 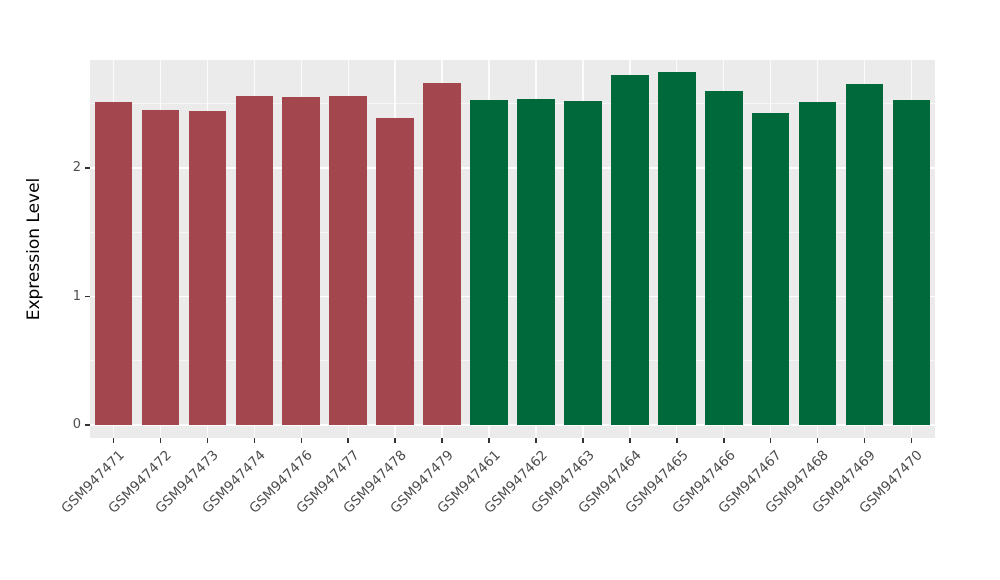 What do you see at coordinates (76, 167) in the screenshot?
I see `y-tick-label: 2` at bounding box center [76, 167].